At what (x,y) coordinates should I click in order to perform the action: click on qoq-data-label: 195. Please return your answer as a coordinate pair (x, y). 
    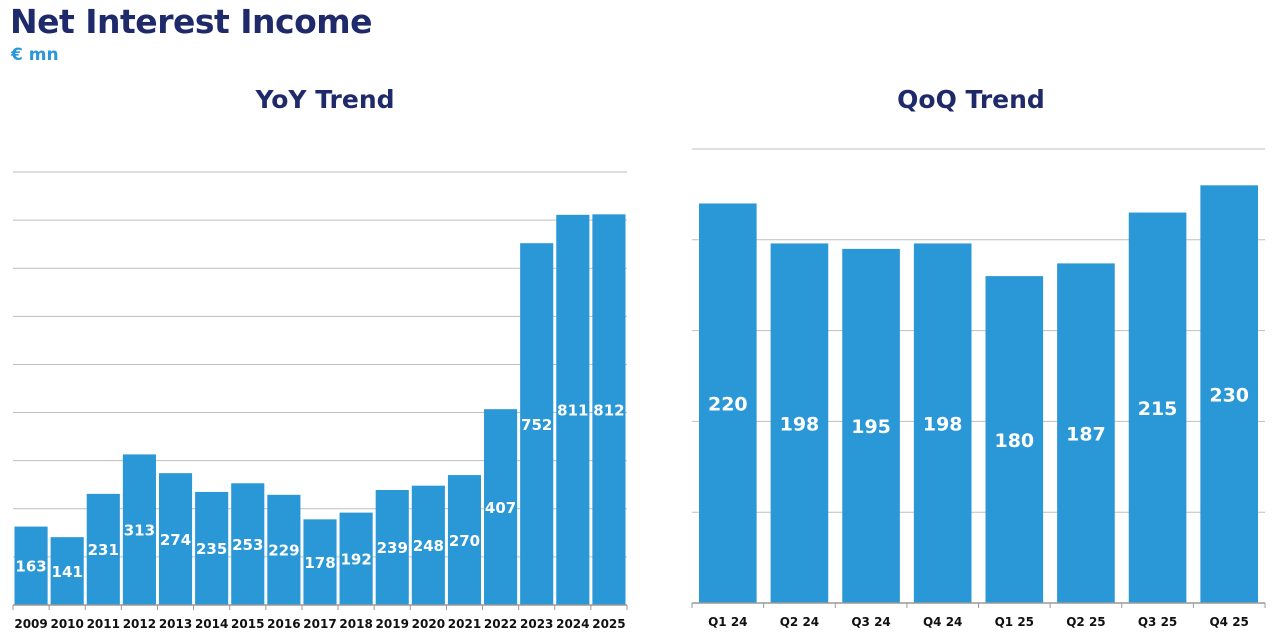
    Looking at the image, I should click on (871, 427).